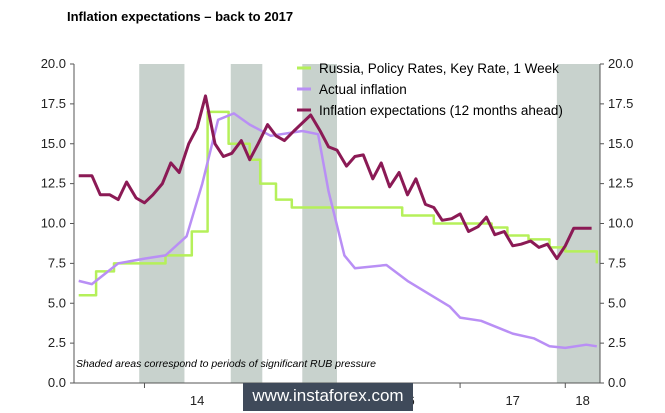  I want to click on y-tick-label-right: 12.5, so click(620, 183).